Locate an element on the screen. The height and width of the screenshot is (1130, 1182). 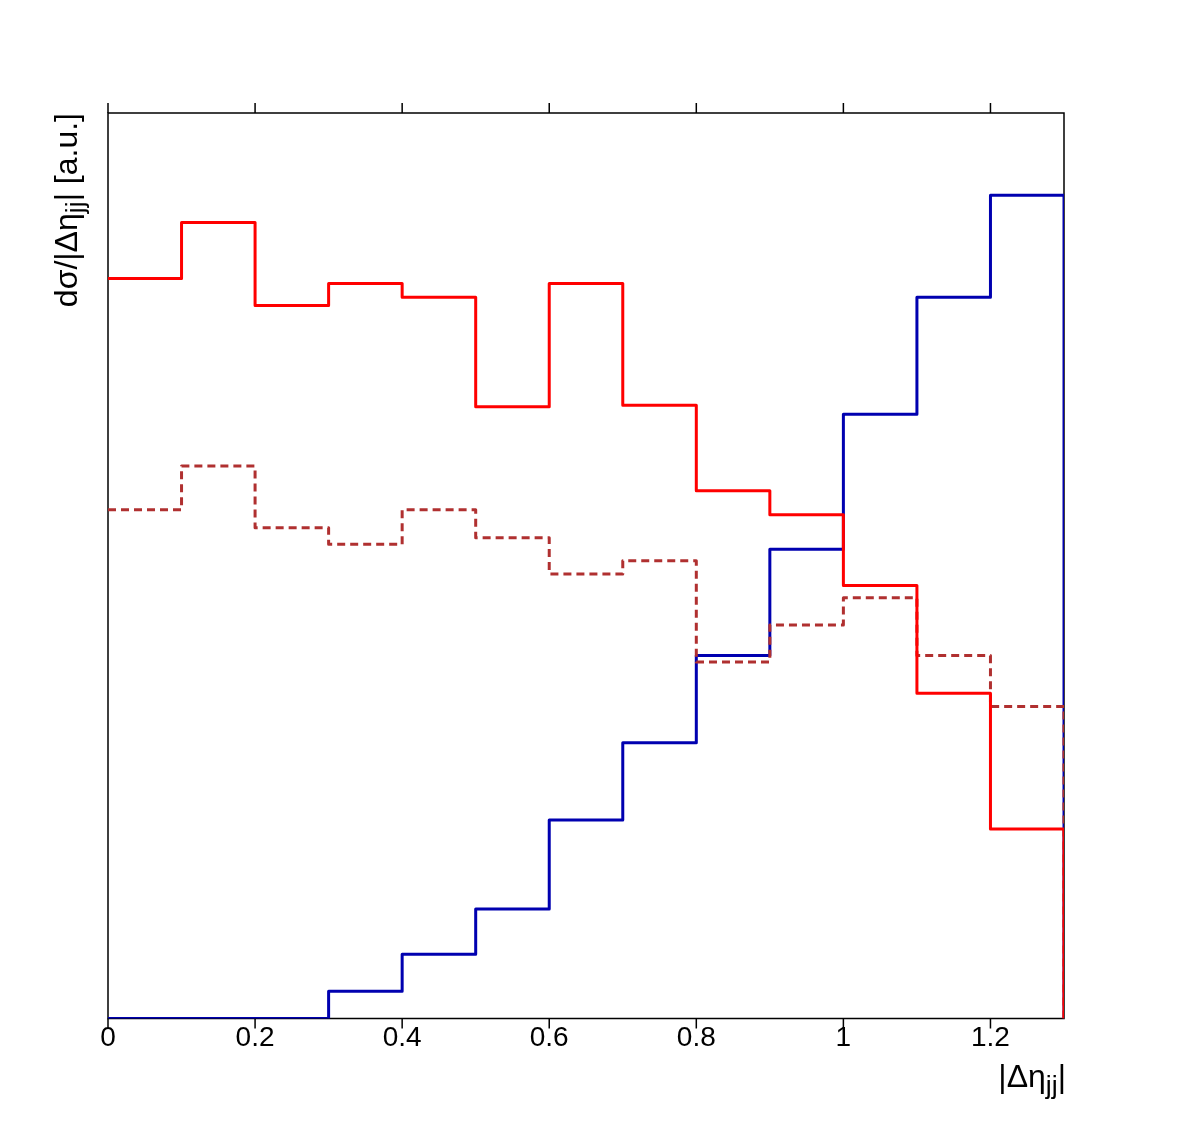
x-tick-label: 0.2 is located at coordinates (255, 1036).